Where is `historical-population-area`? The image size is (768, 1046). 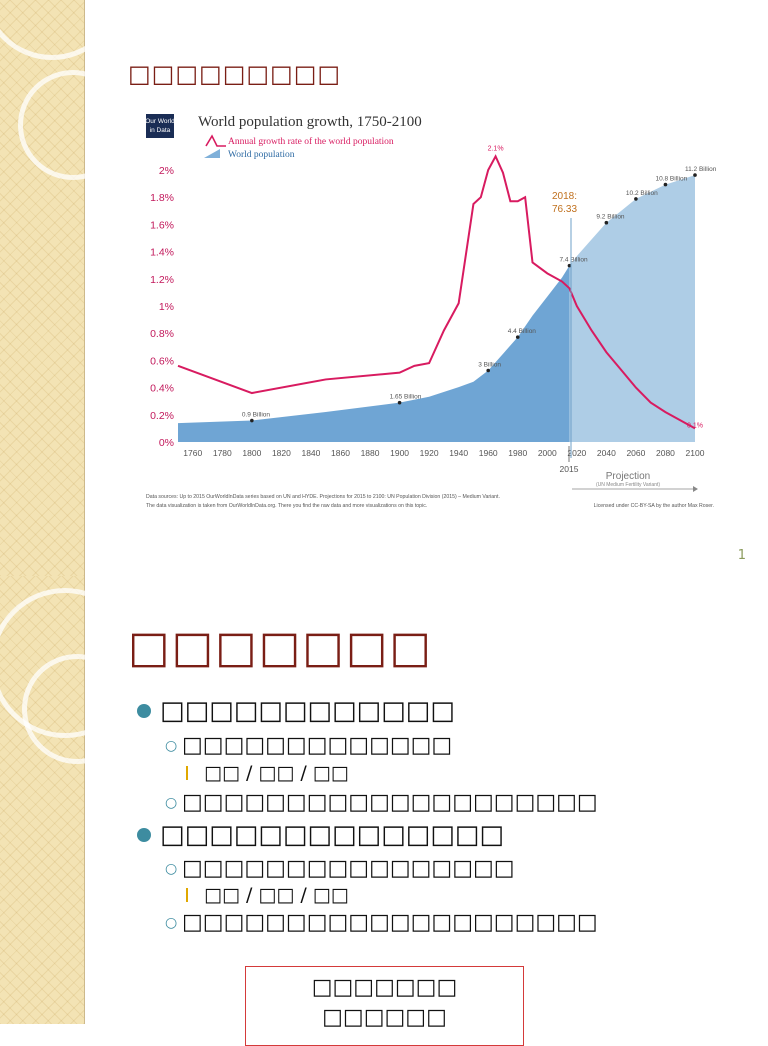
historical-population-area is located at coordinates (374, 353).